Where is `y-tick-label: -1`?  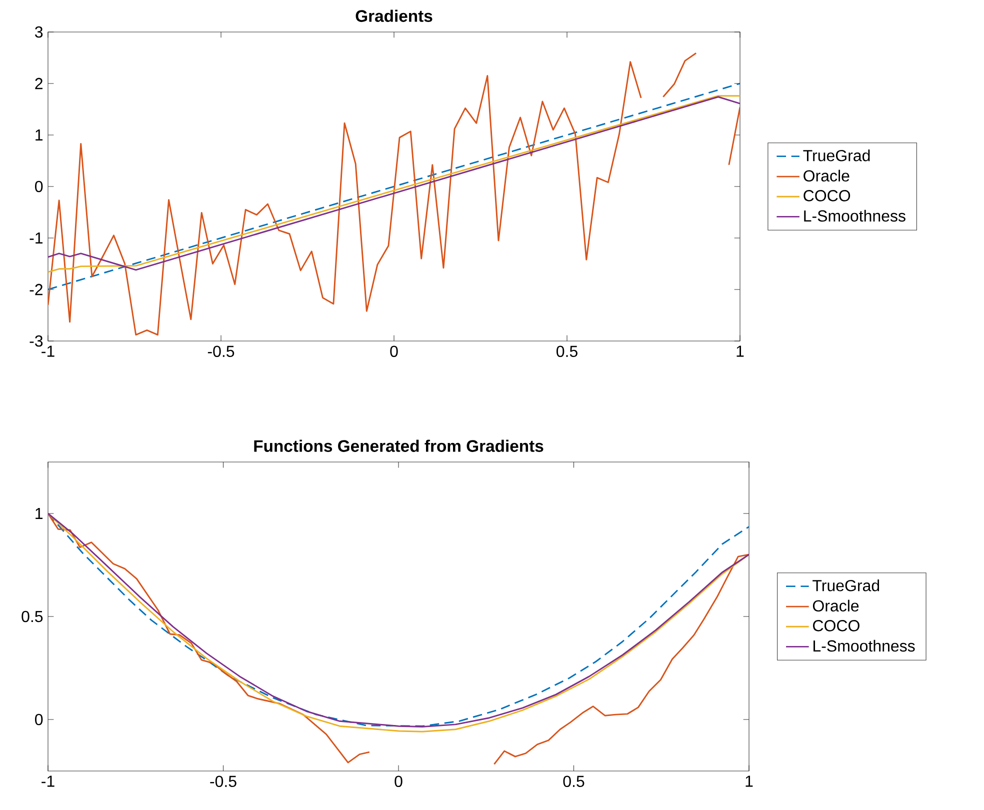 y-tick-label: -1 is located at coordinates (36, 238).